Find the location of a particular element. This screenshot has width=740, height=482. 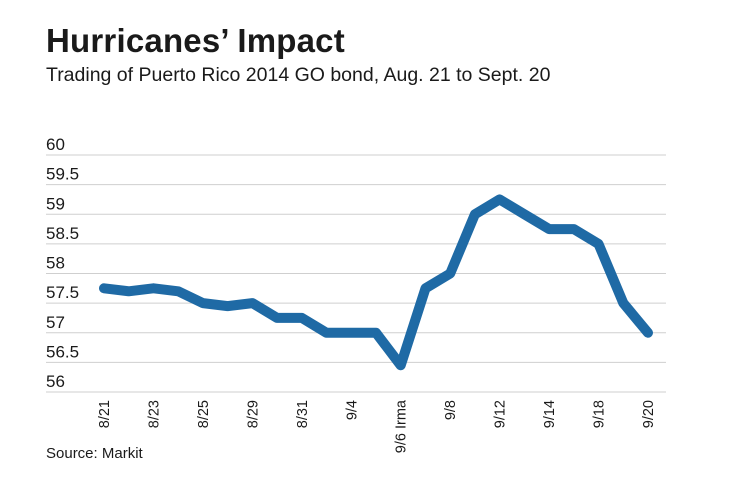

x-tick-label: 9/4 is located at coordinates (352, 410).